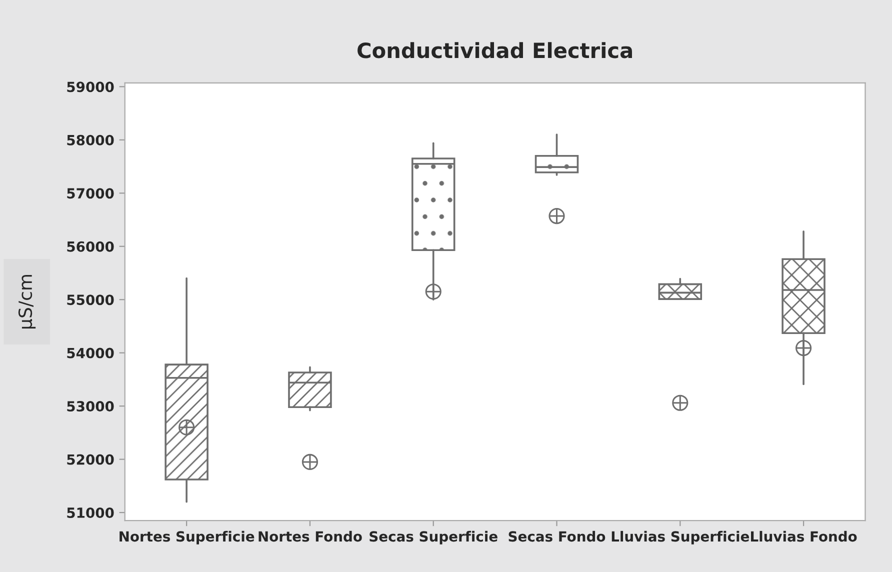 The image size is (892, 572). What do you see at coordinates (495, 50) in the screenshot?
I see `chart-title: Conductividad Electrica` at bounding box center [495, 50].